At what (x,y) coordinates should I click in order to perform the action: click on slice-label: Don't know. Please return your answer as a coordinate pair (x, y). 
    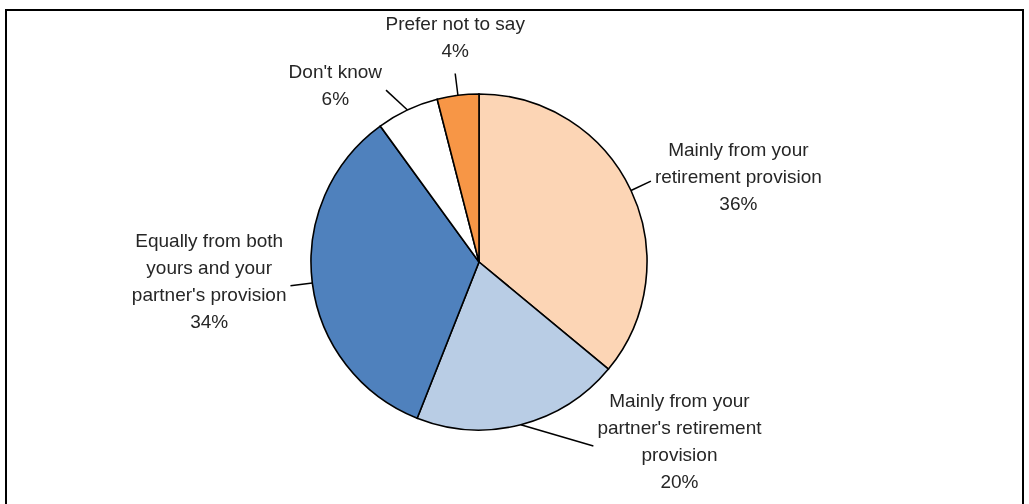
    Looking at the image, I should click on (335, 72).